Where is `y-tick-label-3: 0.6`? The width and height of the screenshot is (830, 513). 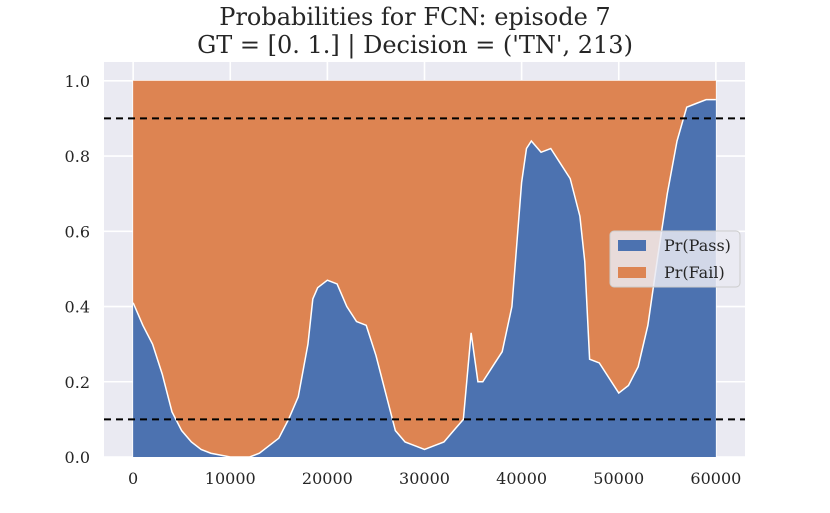 y-tick-label-3: 0.6 is located at coordinates (77, 231).